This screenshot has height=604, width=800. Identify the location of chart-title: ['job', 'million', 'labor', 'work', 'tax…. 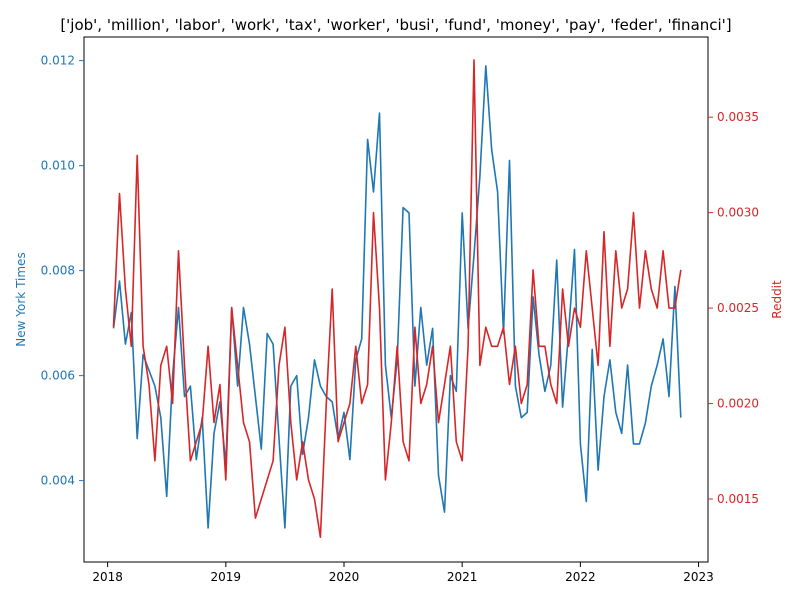
(395, 25).